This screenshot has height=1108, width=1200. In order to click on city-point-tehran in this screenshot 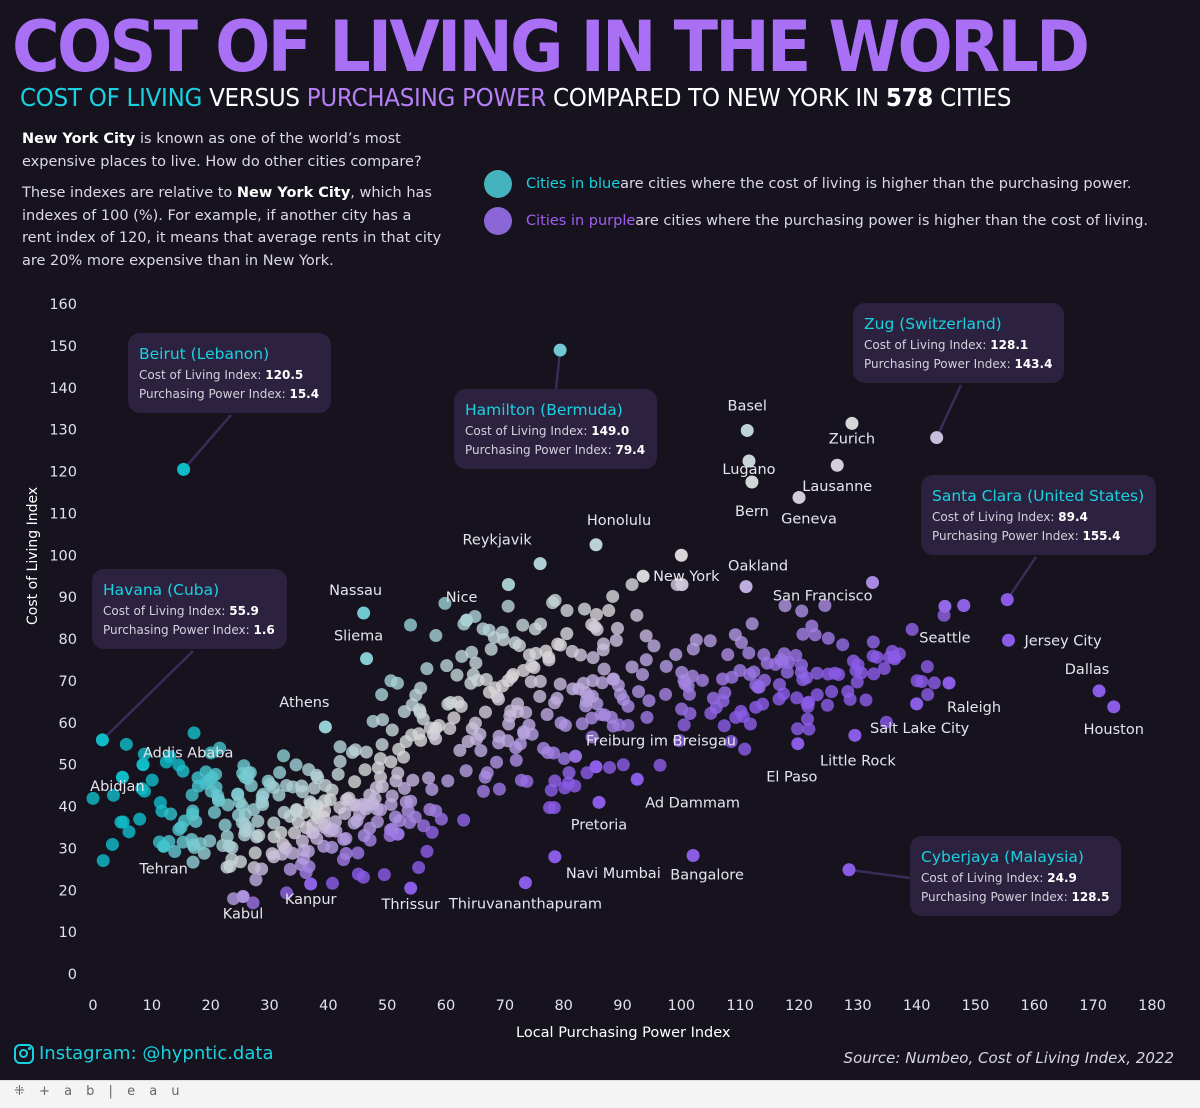, I will do `click(164, 846)`.